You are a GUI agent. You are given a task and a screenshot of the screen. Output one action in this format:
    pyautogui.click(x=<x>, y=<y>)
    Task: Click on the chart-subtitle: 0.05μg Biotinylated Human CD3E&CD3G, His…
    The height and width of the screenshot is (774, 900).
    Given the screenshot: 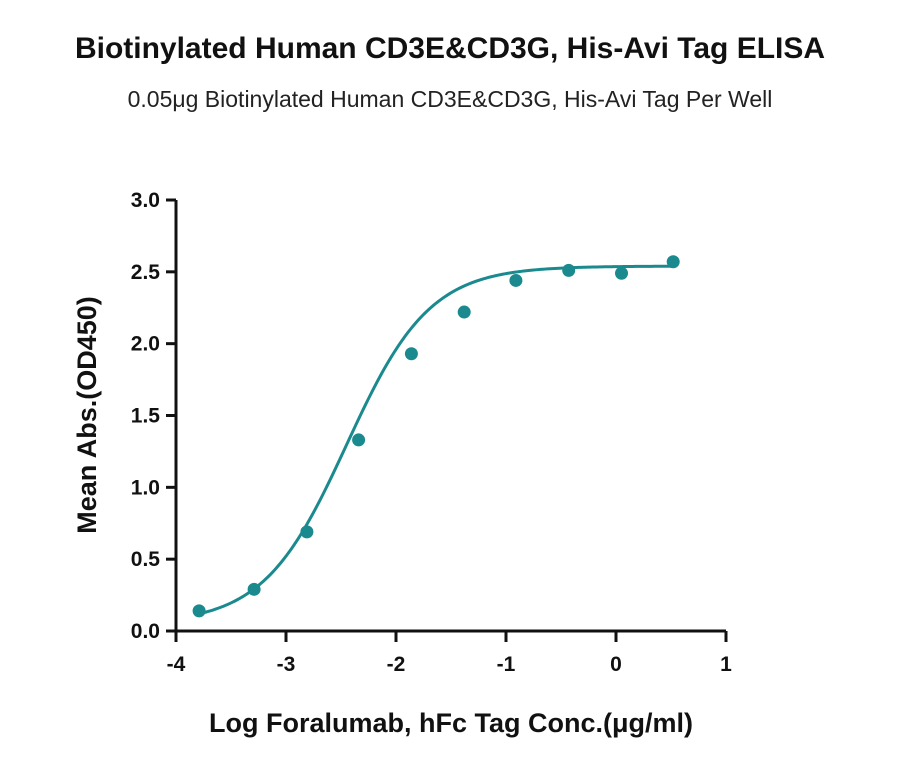 What is the action you would take?
    pyautogui.click(x=450, y=99)
    